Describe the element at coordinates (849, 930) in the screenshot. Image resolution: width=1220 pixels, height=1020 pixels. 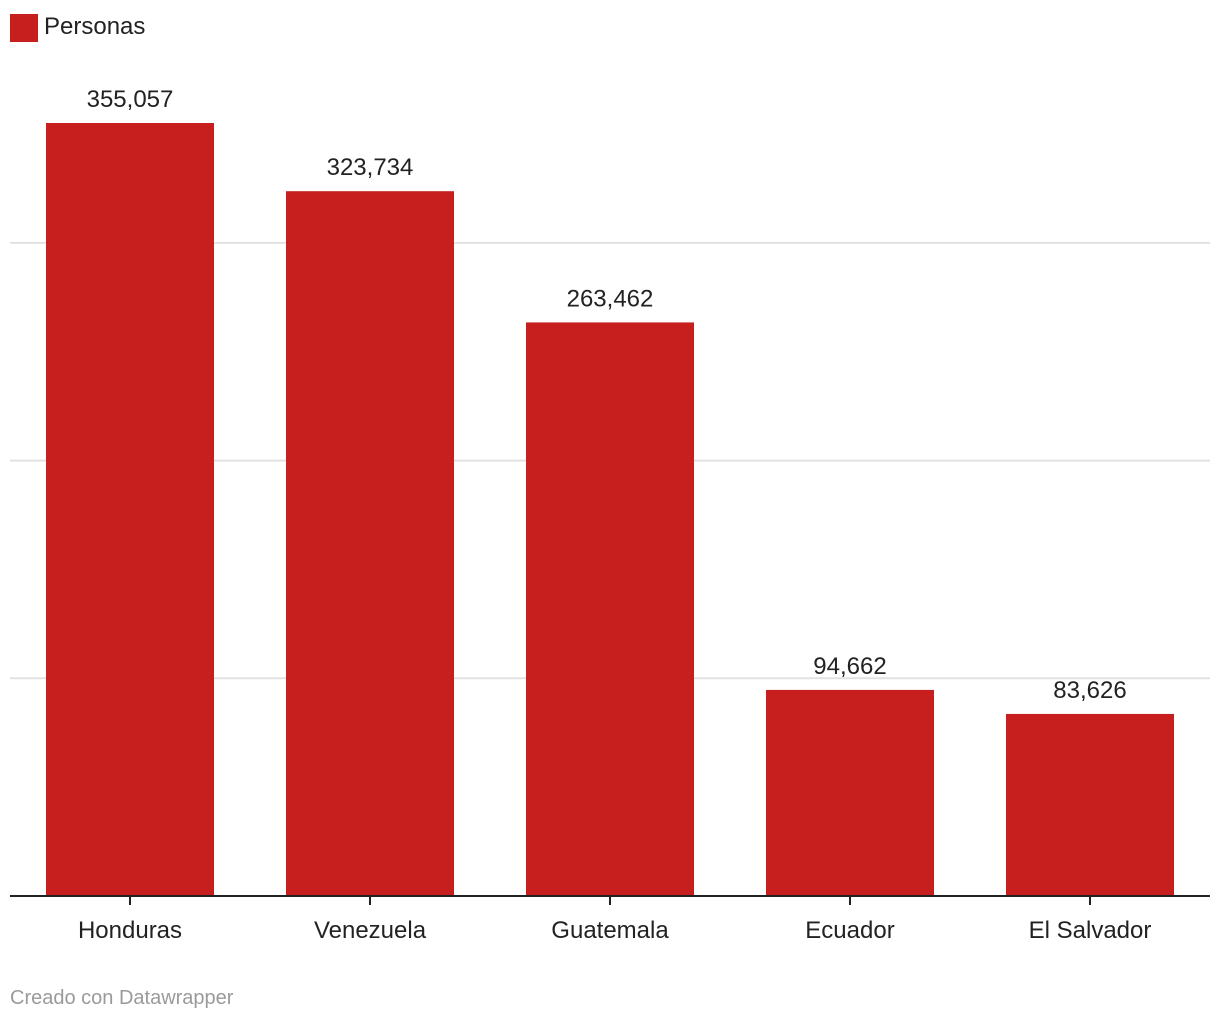
I see `category-label-ecuador: Ecuador` at that location.